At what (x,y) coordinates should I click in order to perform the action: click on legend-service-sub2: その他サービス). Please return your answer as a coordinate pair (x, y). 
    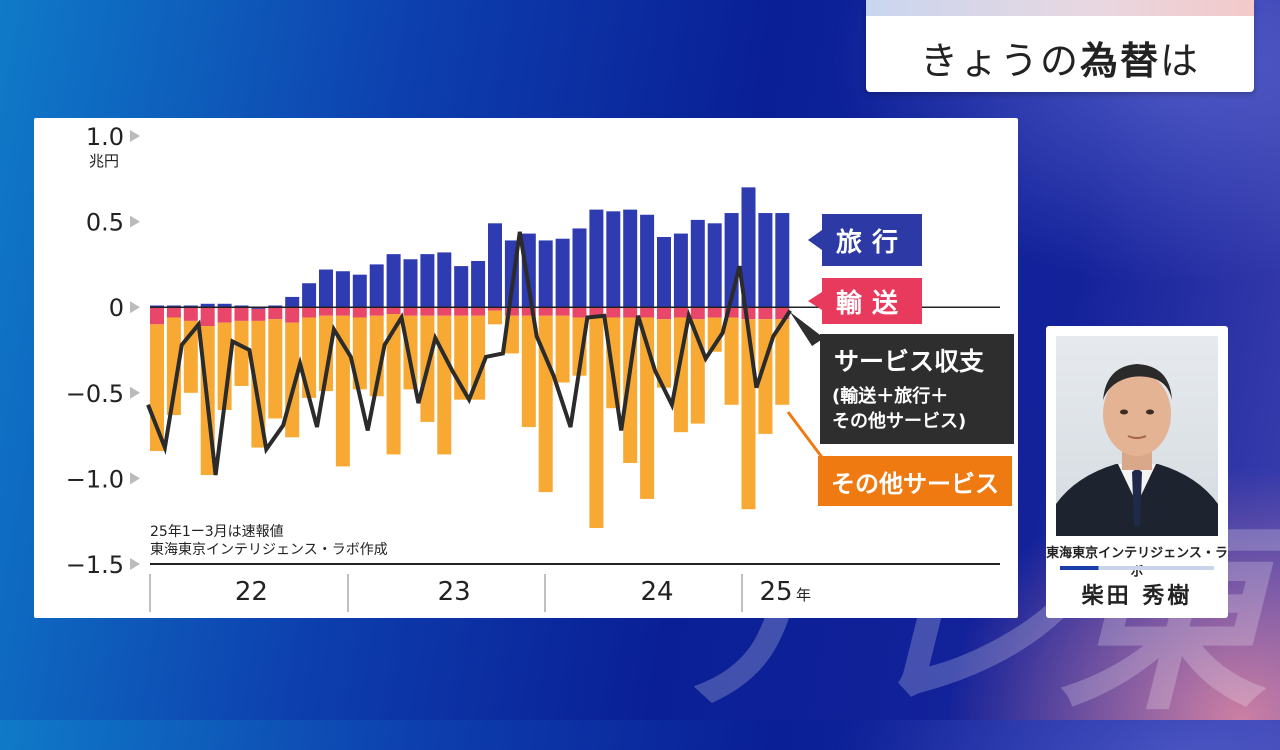
    Looking at the image, I should click on (899, 421).